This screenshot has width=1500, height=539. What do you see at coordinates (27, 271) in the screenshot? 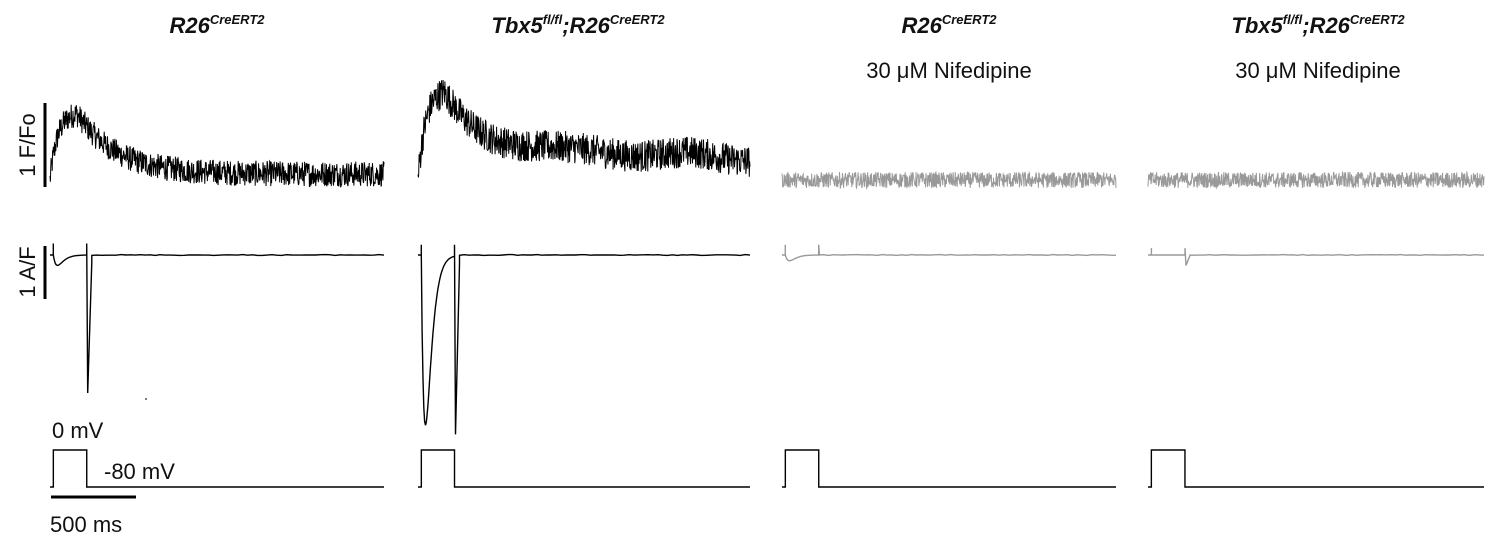
I see `current-scale-label: 1 A/F` at bounding box center [27, 271].